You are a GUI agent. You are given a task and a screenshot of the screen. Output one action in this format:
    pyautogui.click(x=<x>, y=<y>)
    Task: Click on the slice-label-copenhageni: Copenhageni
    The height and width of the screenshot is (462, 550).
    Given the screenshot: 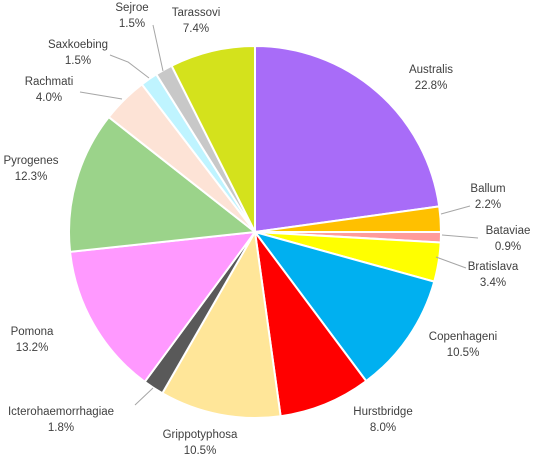 What is the action you would take?
    pyautogui.click(x=463, y=337)
    